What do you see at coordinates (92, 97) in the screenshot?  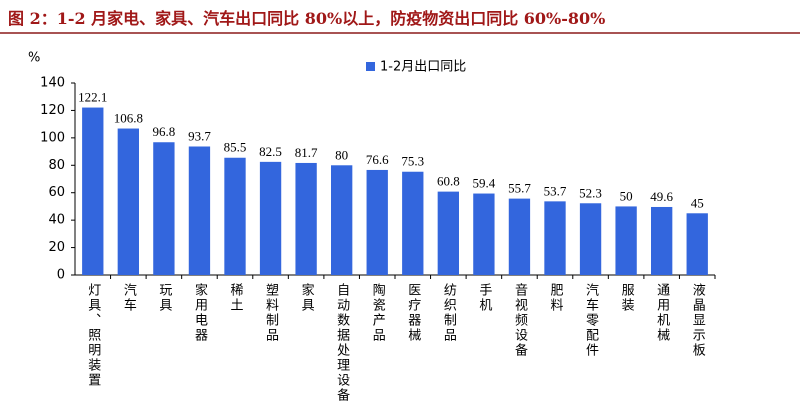 I see `value-label: 122.1` at bounding box center [92, 97].